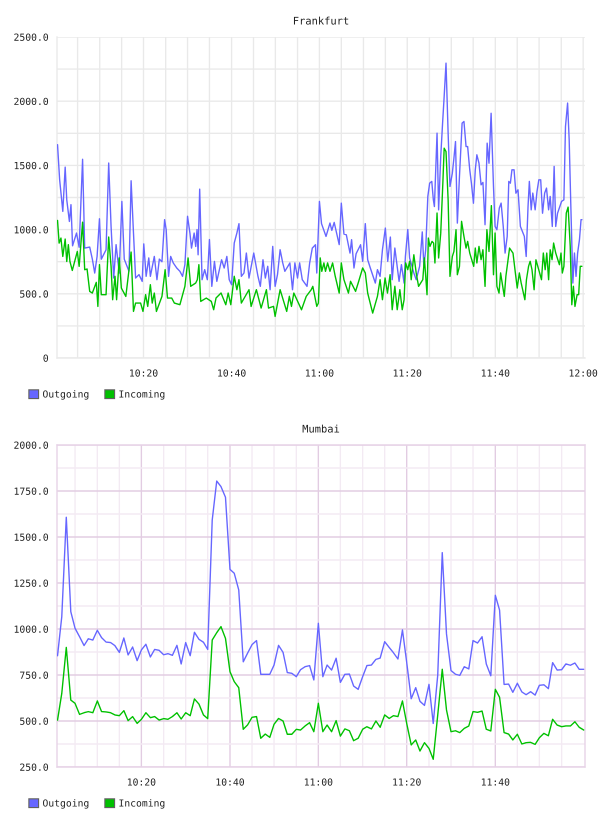 This screenshot has width=608, height=816. I want to click on y-tick-label: 1750.0, so click(31, 491).